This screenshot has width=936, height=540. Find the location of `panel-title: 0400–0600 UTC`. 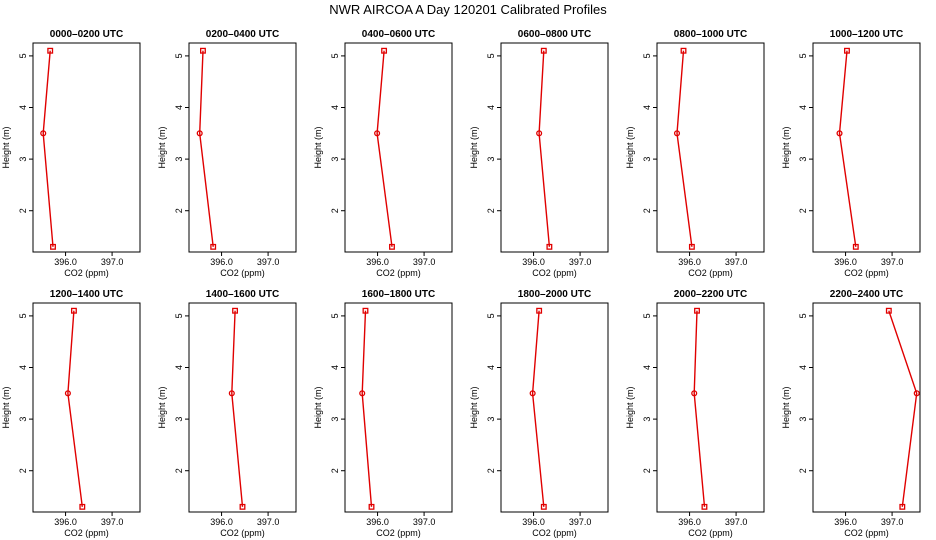

panel-title: 0400–0600 UTC is located at coordinates (398, 34).